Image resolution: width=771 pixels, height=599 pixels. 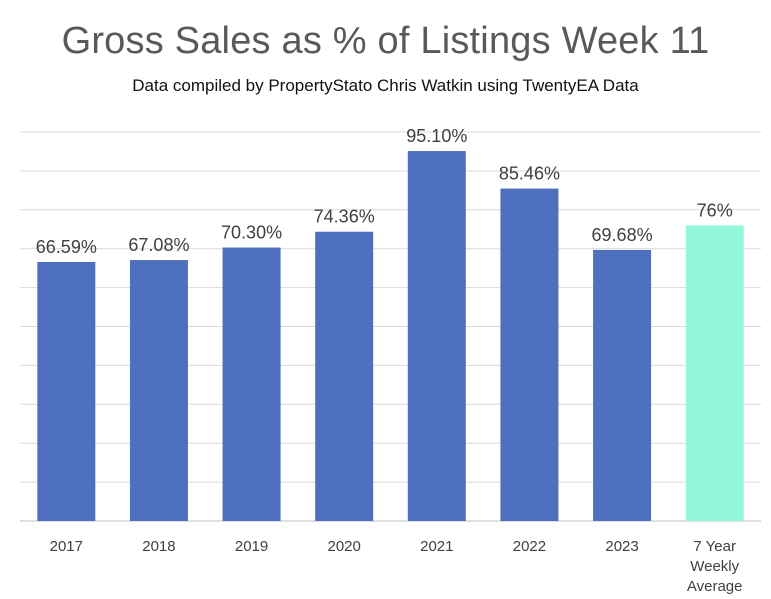 I want to click on x-tick-label: 2021, so click(x=436, y=546).